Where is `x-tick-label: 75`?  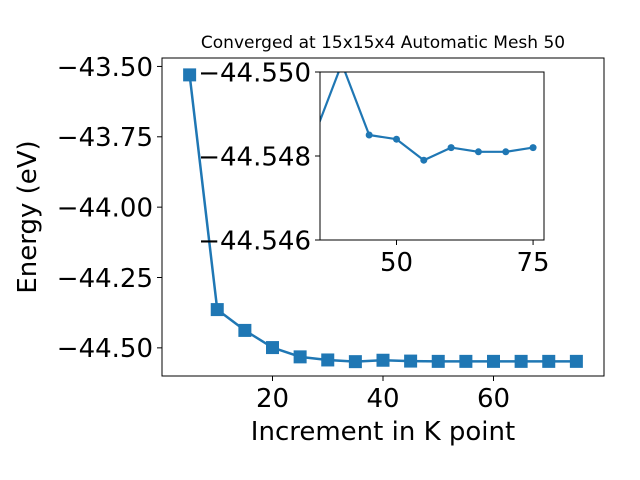
x-tick-label: 75 is located at coordinates (533, 263).